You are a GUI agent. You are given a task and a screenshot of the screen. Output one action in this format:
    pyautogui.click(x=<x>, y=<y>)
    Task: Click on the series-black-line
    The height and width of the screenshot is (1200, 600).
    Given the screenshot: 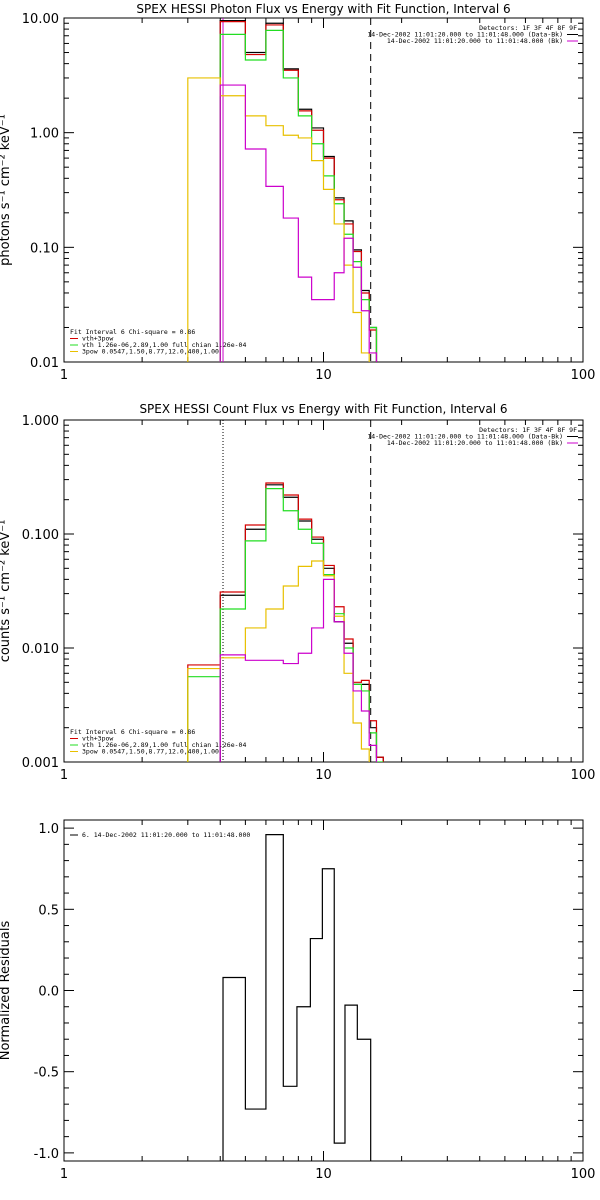 What is the action you would take?
    pyautogui.click(x=297, y=997)
    